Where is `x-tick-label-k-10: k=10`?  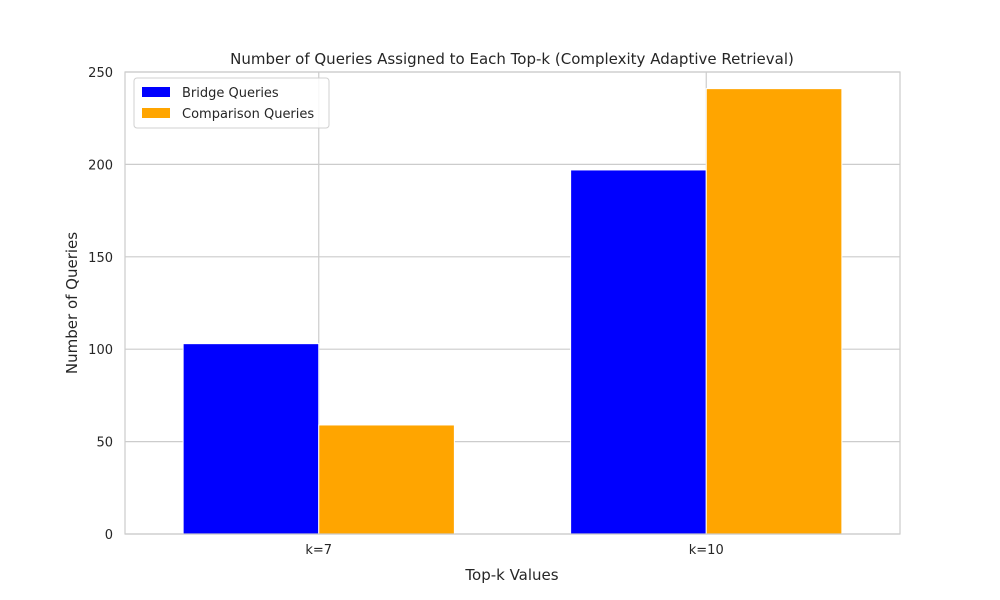 x-tick-label-k-10: k=10 is located at coordinates (706, 550).